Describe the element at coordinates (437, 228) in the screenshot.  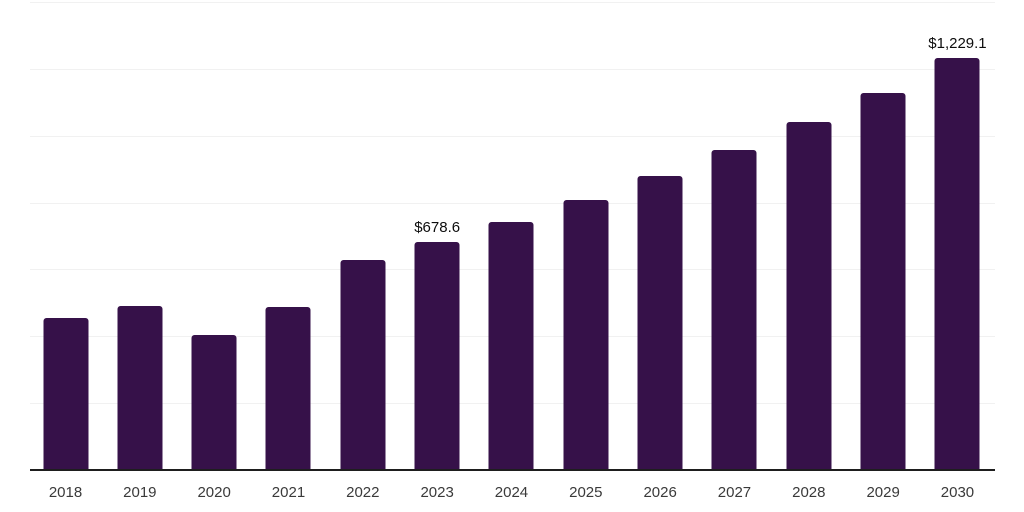
I see `data-label-2023: $678.6` at that location.